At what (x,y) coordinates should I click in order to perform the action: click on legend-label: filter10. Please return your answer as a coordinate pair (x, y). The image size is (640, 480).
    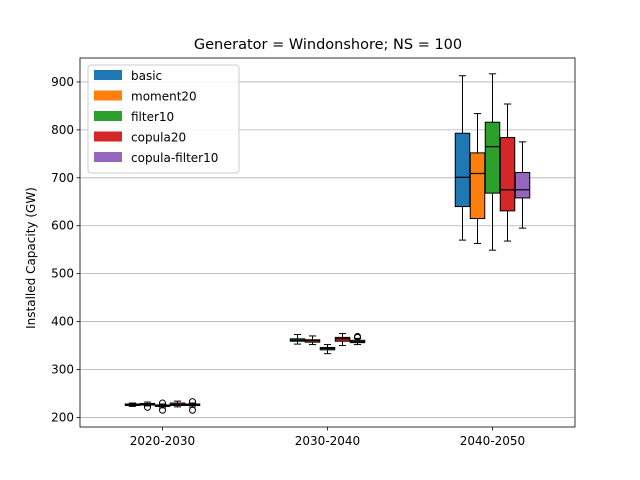
    Looking at the image, I should click on (152, 117).